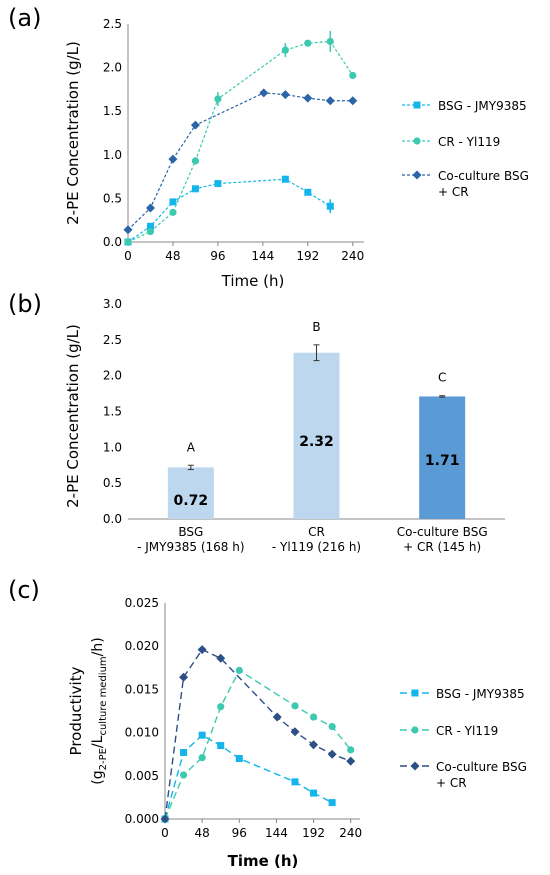 The width and height of the screenshot is (550, 875). What do you see at coordinates (263, 861) in the screenshot?
I see `x-axis-title: Time (h)` at bounding box center [263, 861].